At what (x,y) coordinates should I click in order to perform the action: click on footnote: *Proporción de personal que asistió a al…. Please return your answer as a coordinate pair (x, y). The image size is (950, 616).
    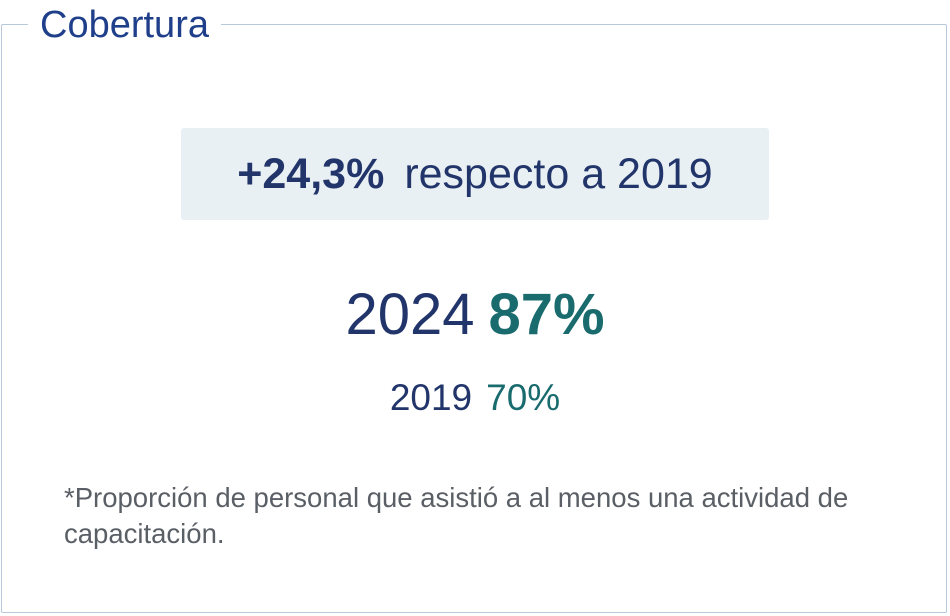
    Looking at the image, I should click on (456, 515).